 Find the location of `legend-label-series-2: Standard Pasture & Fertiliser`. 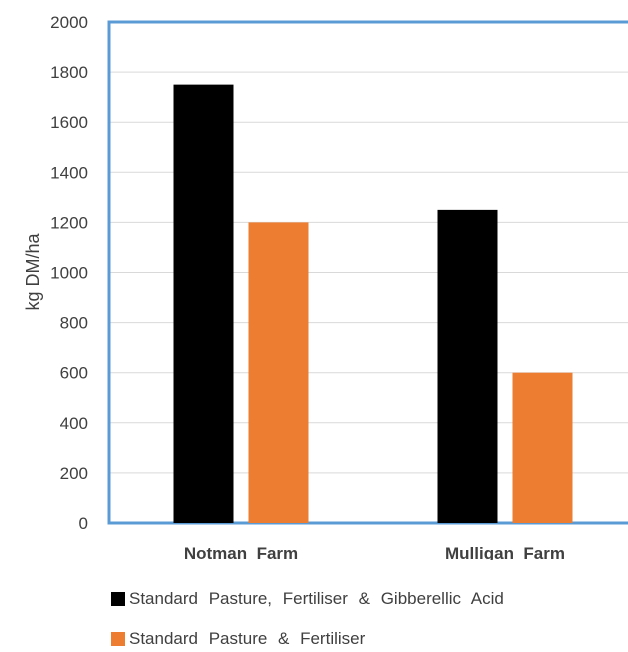

legend-label-series-2: Standard Pasture & Fertiliser is located at coordinates (247, 638).